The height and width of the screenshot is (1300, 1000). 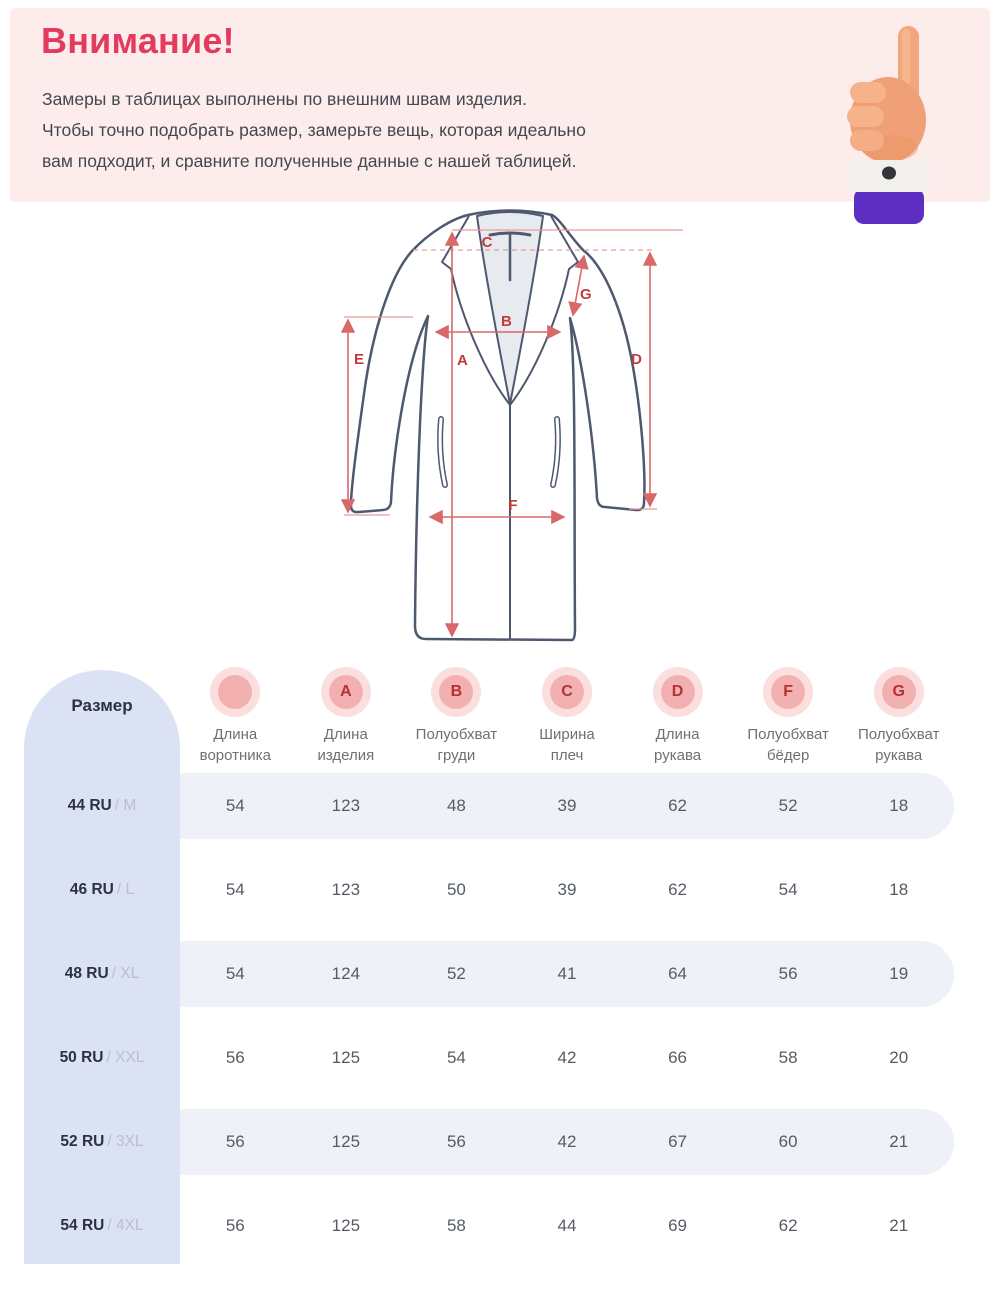 I want to click on measure-dot-icon: B, so click(x=456, y=692).